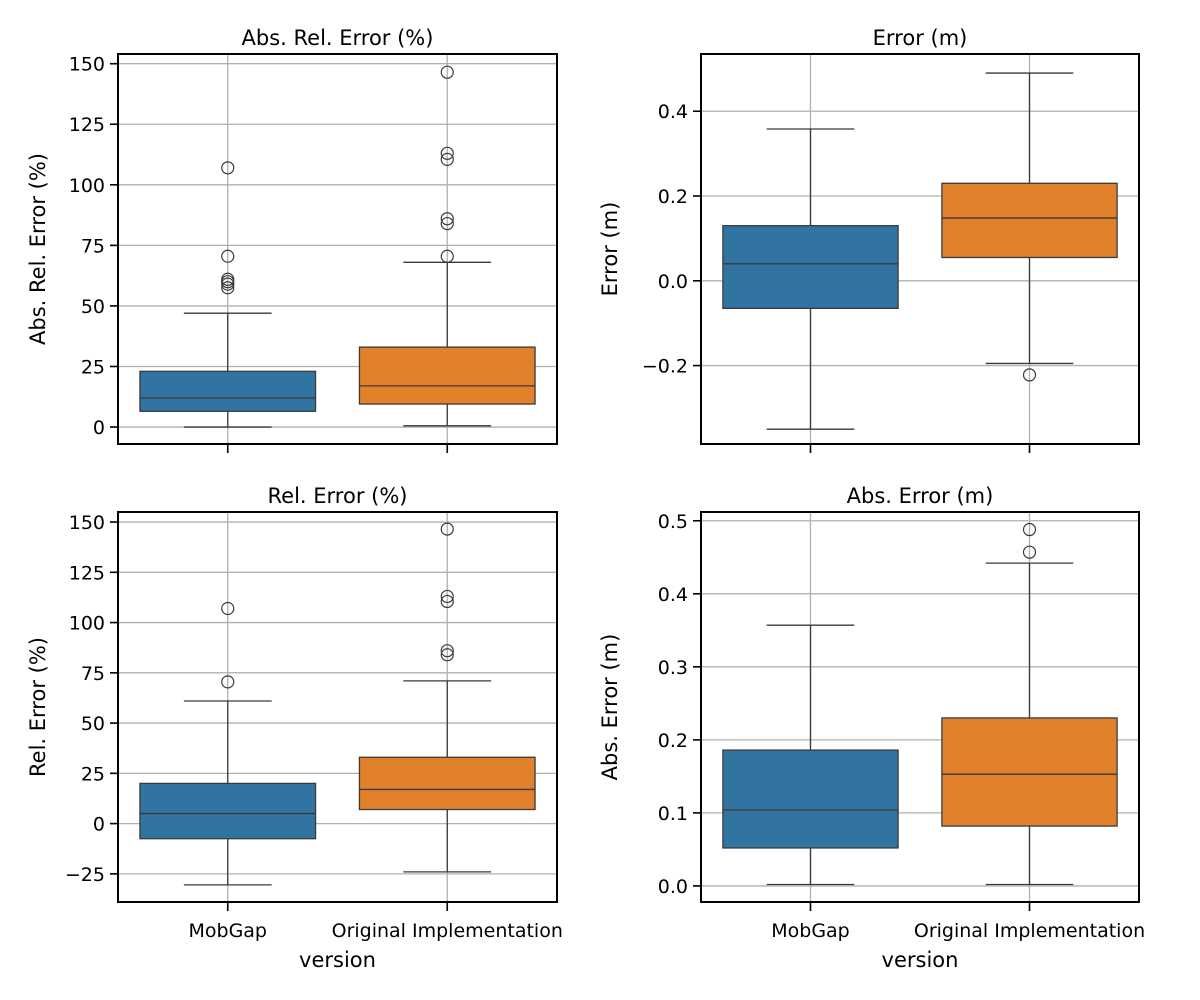 The image size is (1200, 1000). I want to click on y-axis-label: Abs. Error (m), so click(610, 707).